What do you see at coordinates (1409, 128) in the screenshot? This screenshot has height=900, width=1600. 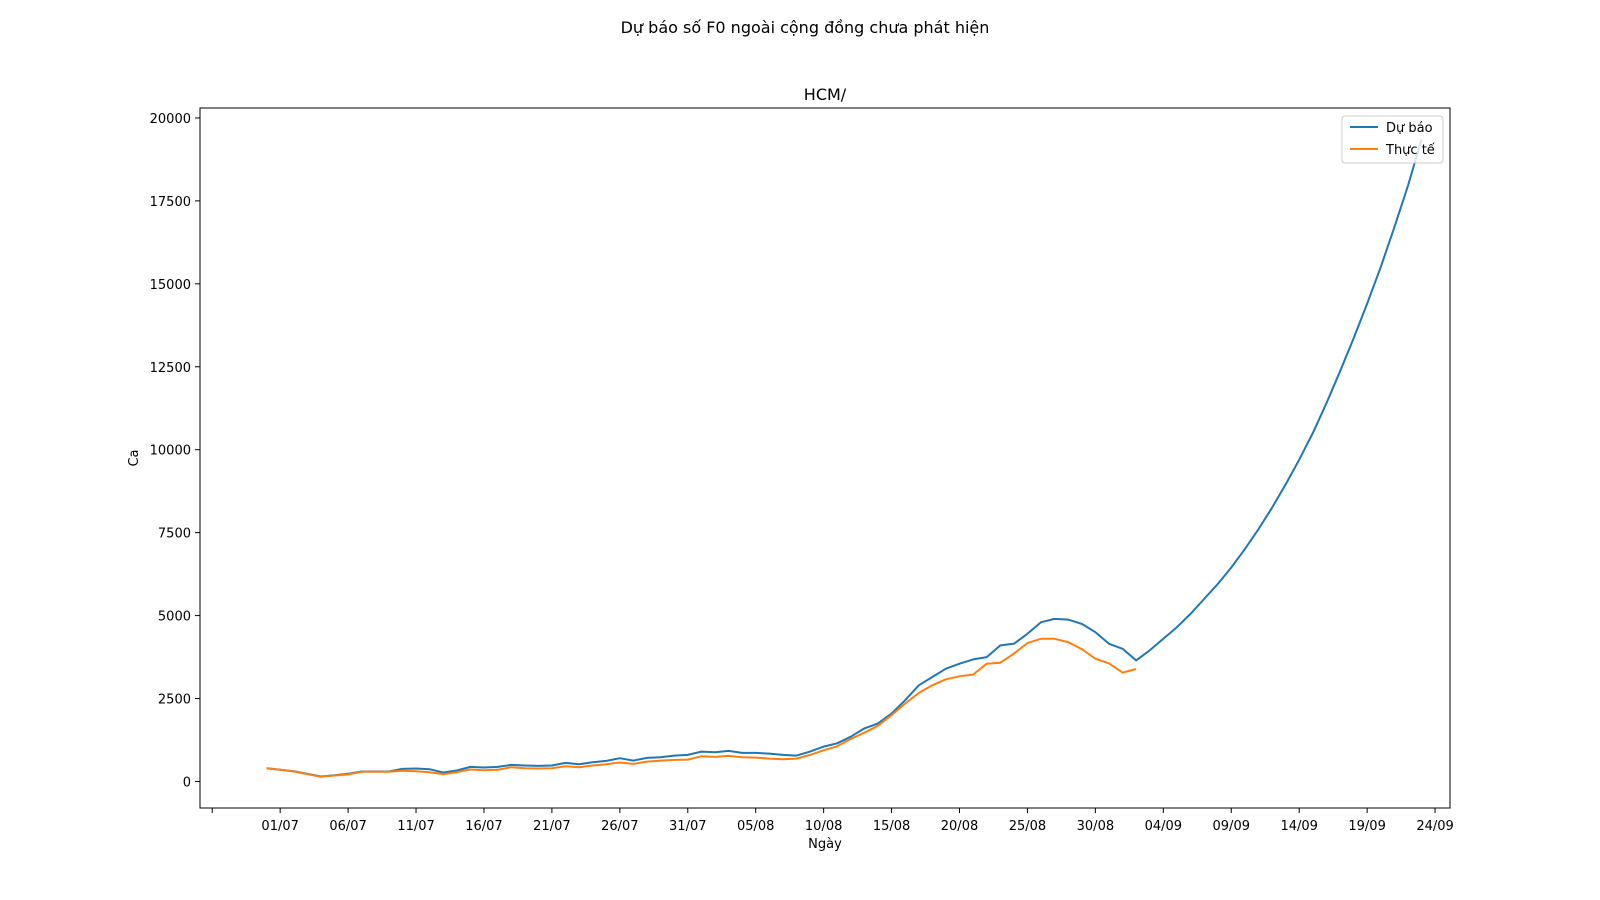 I see `legend-label-du-bao: Dự báo` at bounding box center [1409, 128].